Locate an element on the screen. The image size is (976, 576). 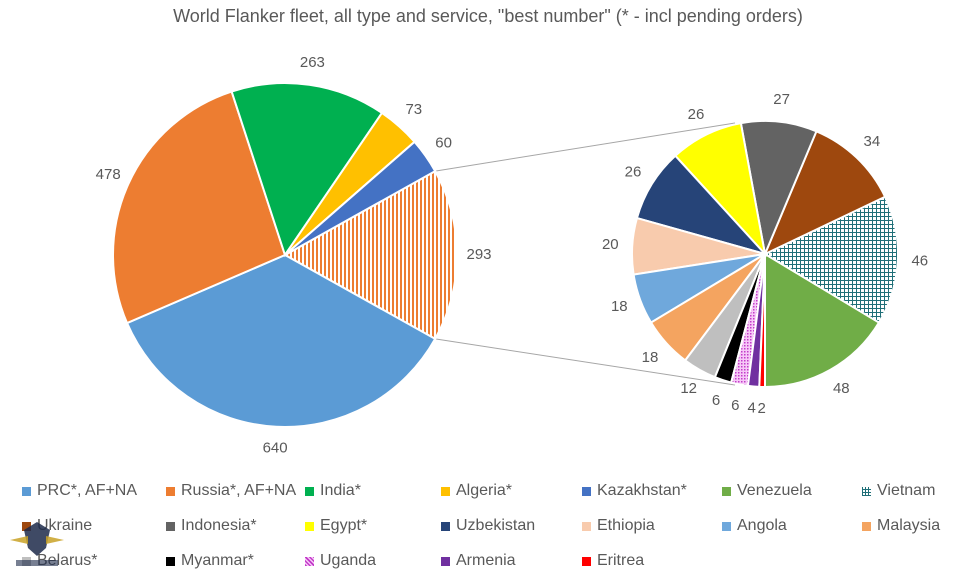
legend-item-russia-af-na: Russia*, AF+NA is located at coordinates (231, 491).